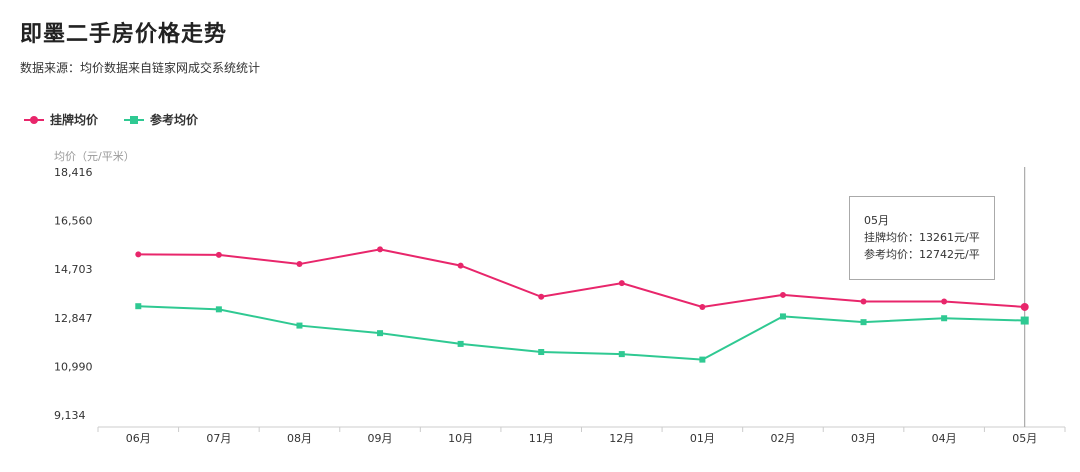 Image resolution: width=1080 pixels, height=472 pixels. What do you see at coordinates (1024, 438) in the screenshot?
I see `x-tick-label: 05月` at bounding box center [1024, 438].